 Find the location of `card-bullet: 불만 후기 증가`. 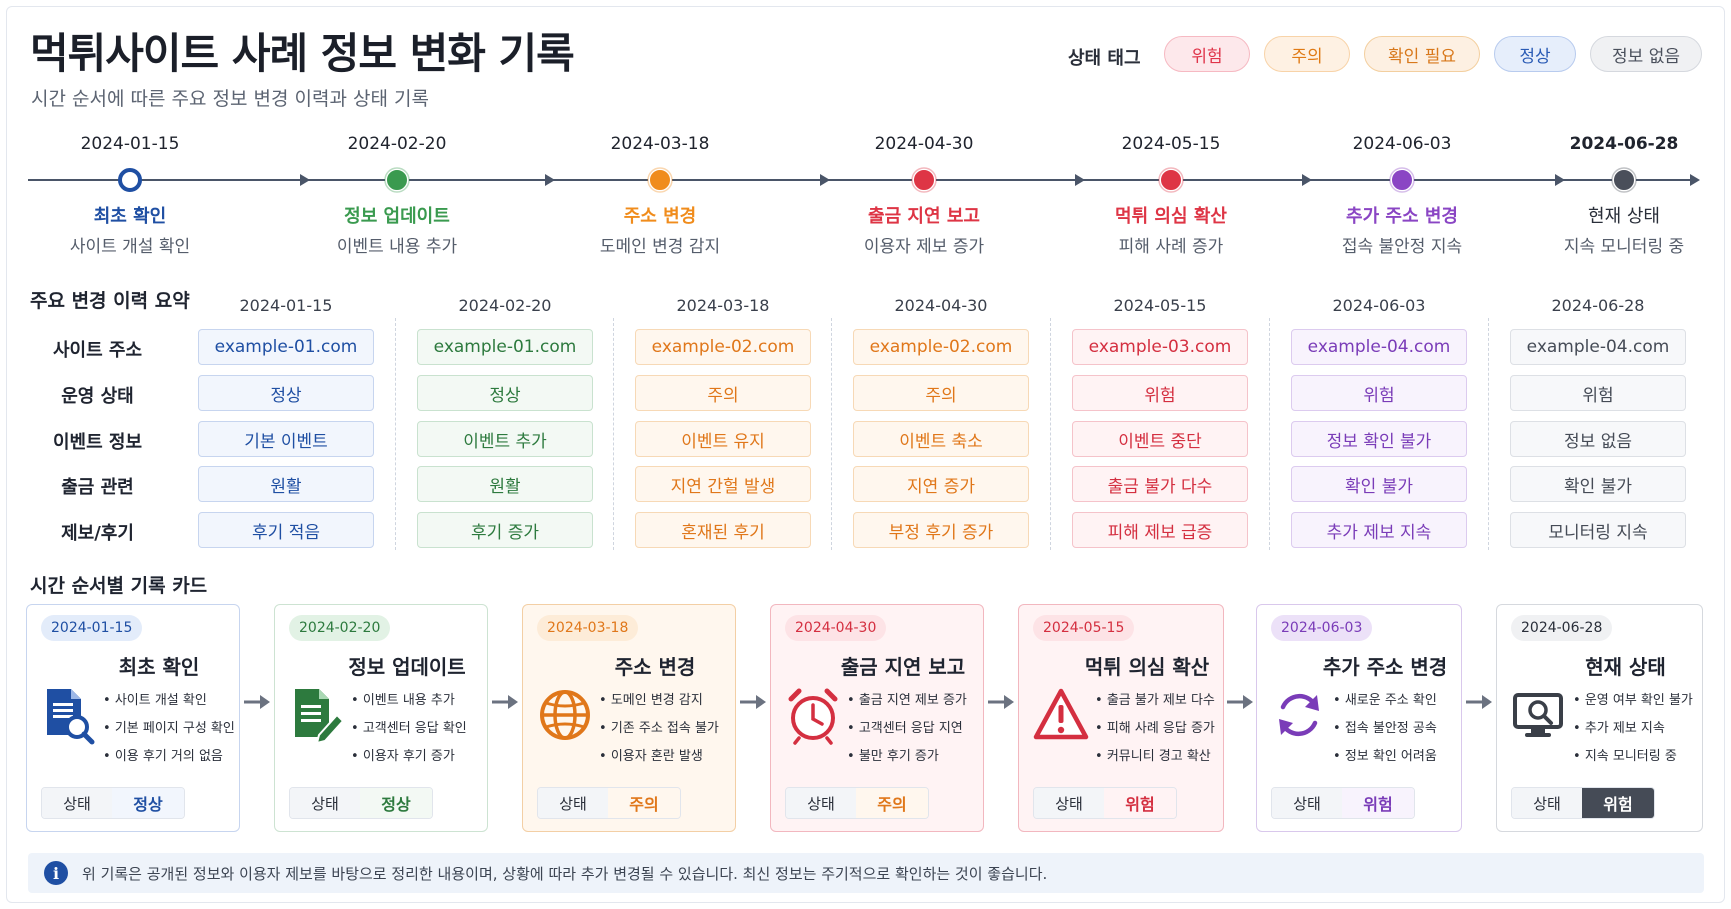

card-bullet: 불만 후기 증가 is located at coordinates (907, 763).